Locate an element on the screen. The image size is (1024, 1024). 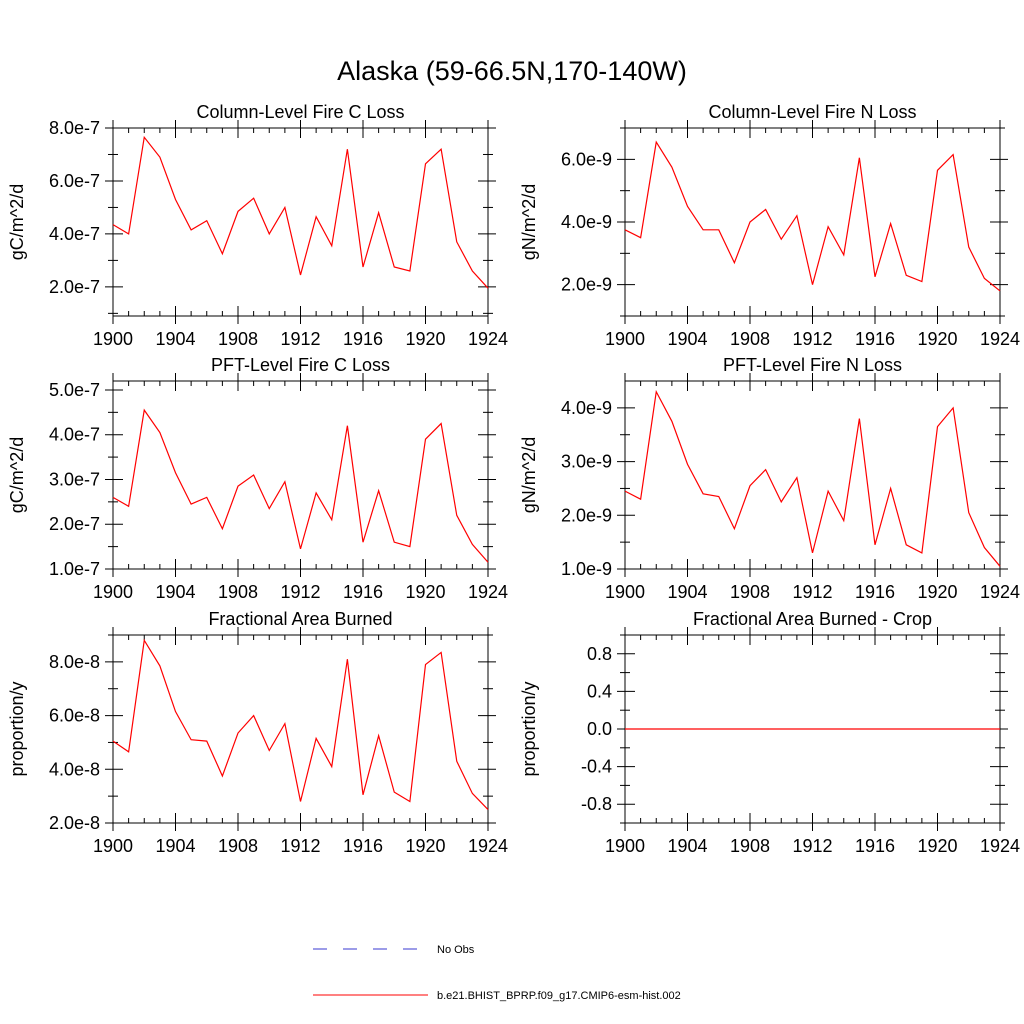
y-tick-label: 0.0 is located at coordinates (599, 729).